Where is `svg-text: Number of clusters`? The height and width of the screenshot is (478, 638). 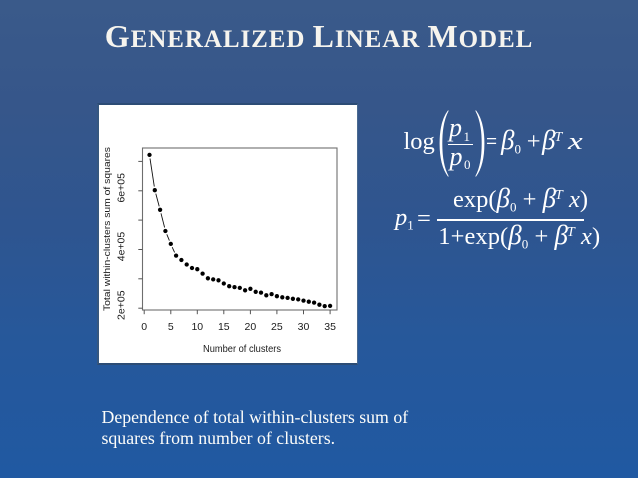
svg-text: Number of clusters is located at coordinates (242, 349).